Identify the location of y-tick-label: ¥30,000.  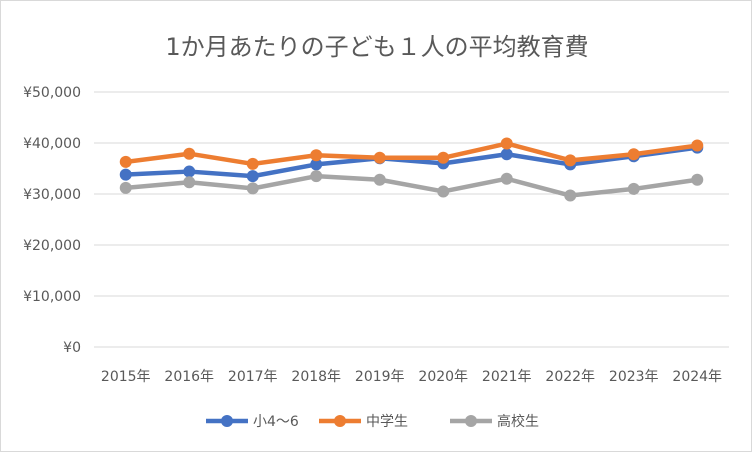
(52, 195).